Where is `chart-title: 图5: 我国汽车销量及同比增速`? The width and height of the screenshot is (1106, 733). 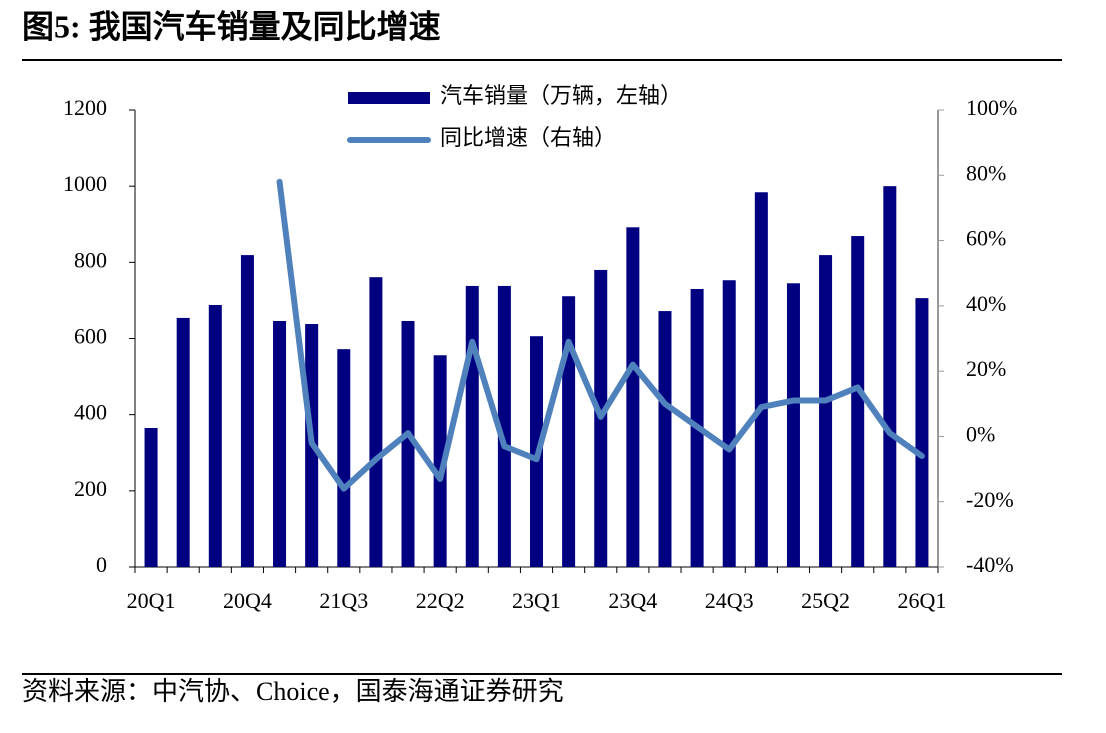 chart-title: 图5: 我国汽车销量及同比增速 is located at coordinates (231, 26).